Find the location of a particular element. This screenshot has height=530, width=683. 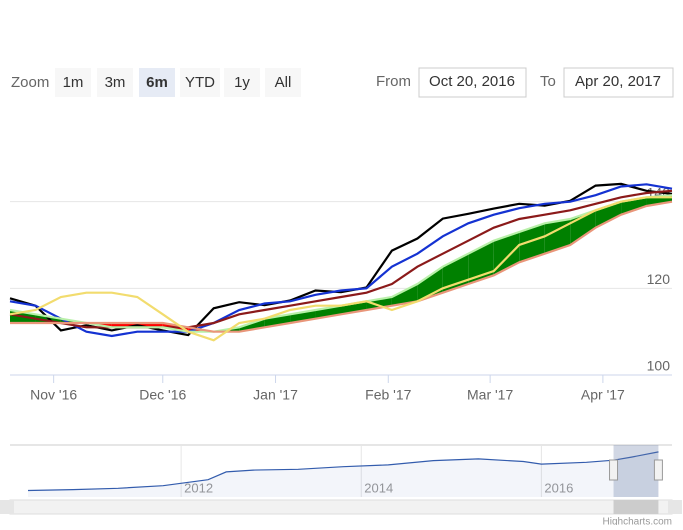

range-button-label: 1m is located at coordinates (73, 82).